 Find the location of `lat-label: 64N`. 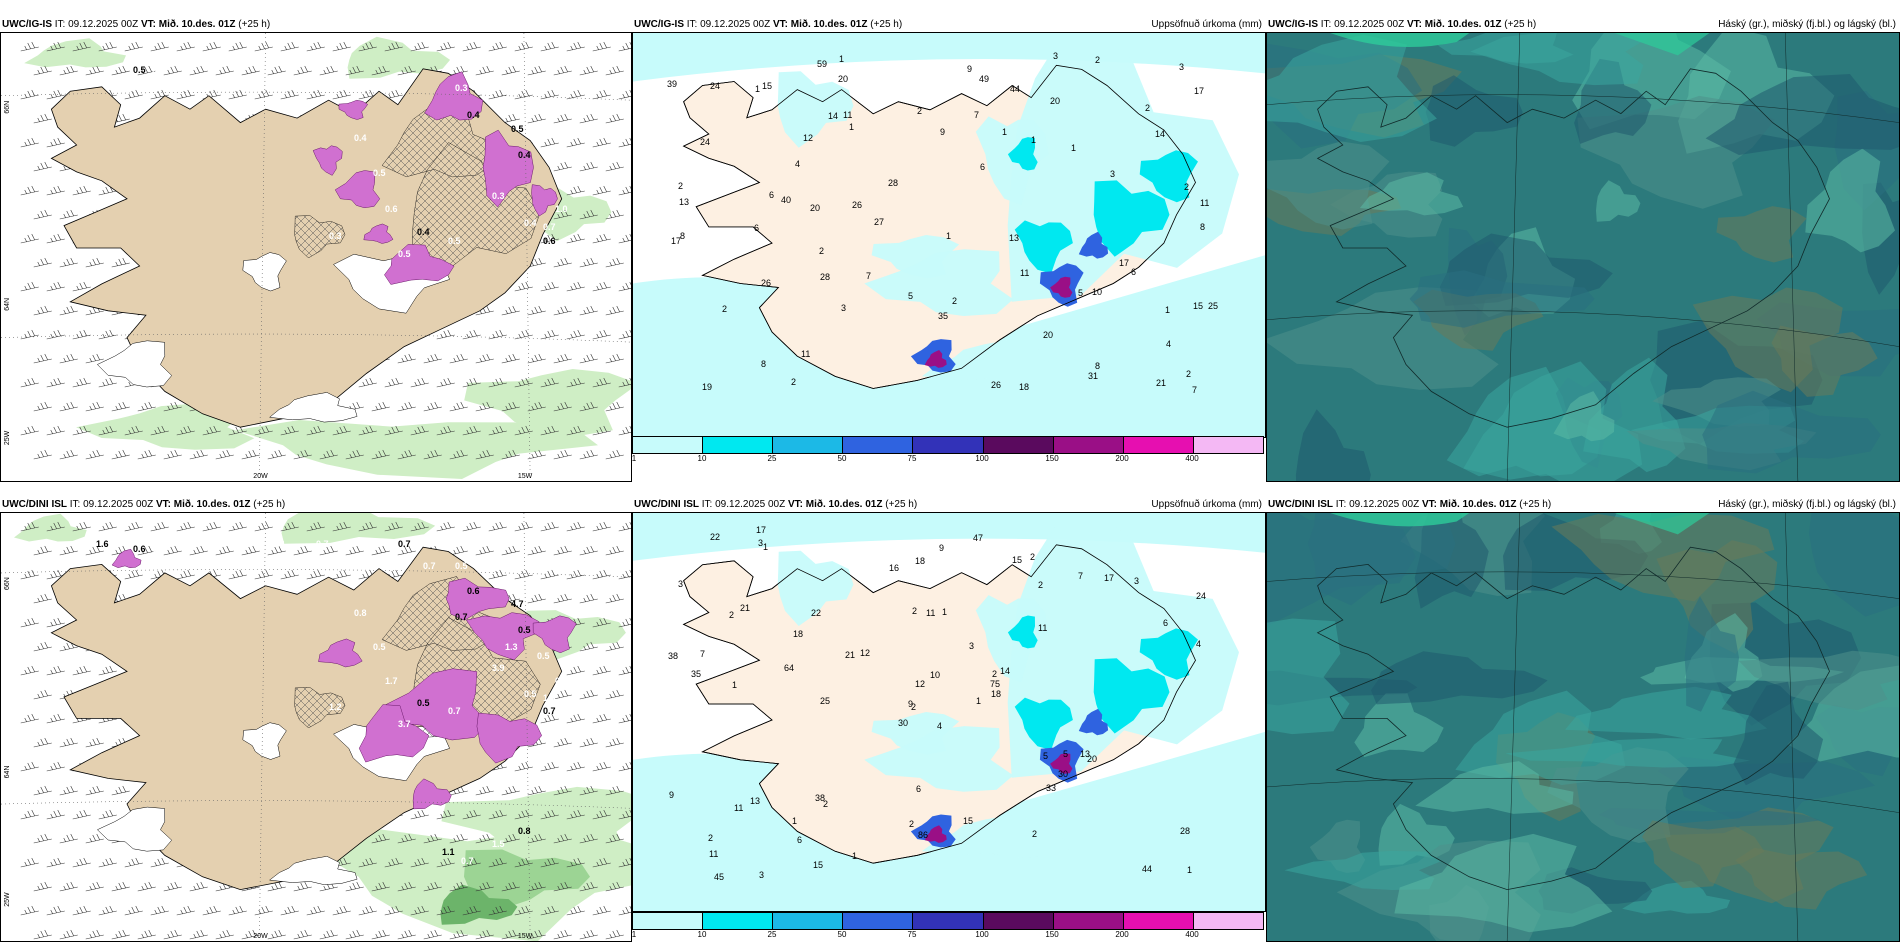

lat-label: 64N is located at coordinates (7, 304).